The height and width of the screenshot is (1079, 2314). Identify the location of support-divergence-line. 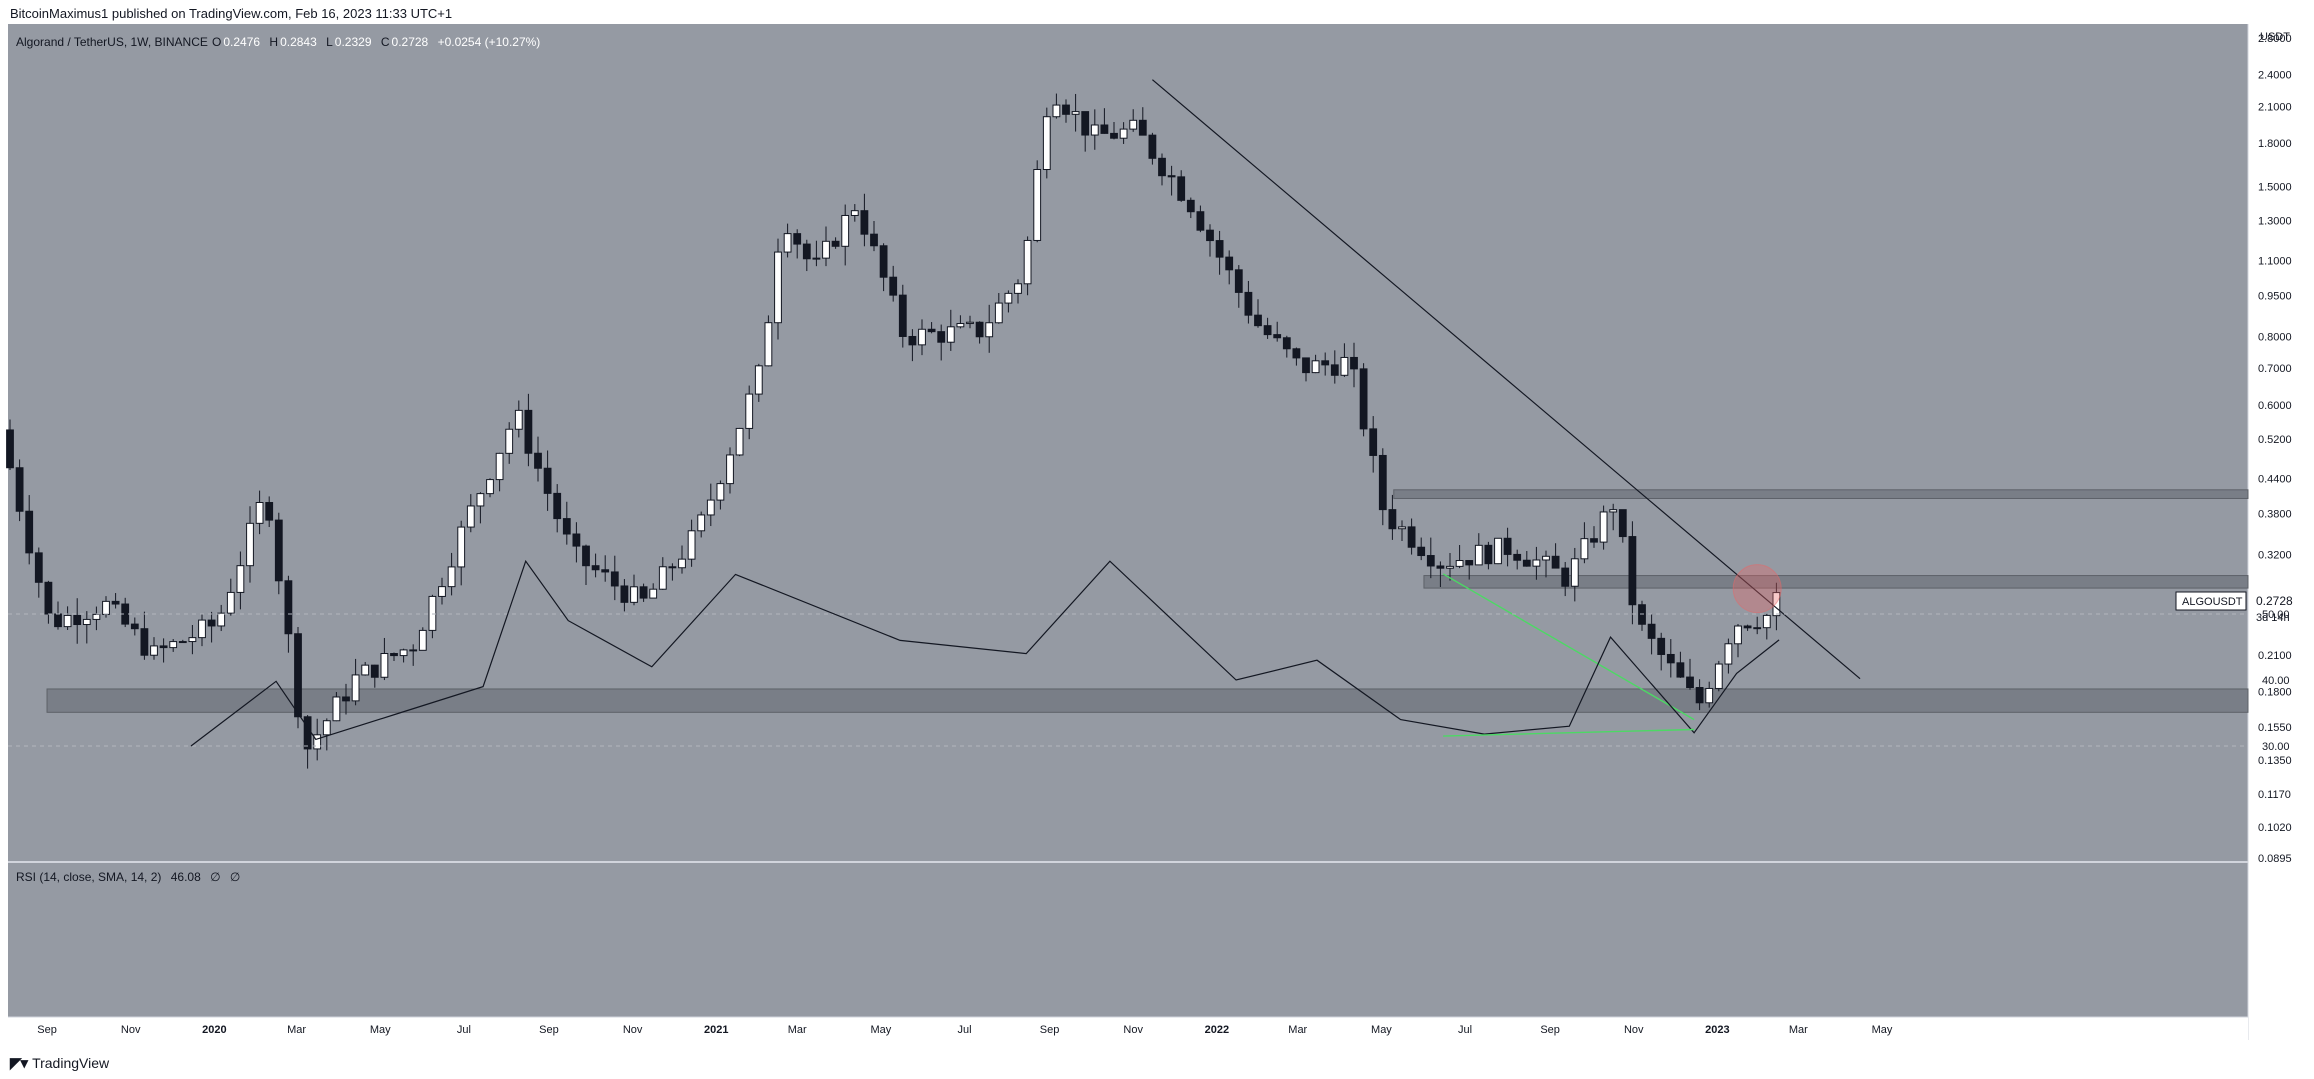
(1568, 647).